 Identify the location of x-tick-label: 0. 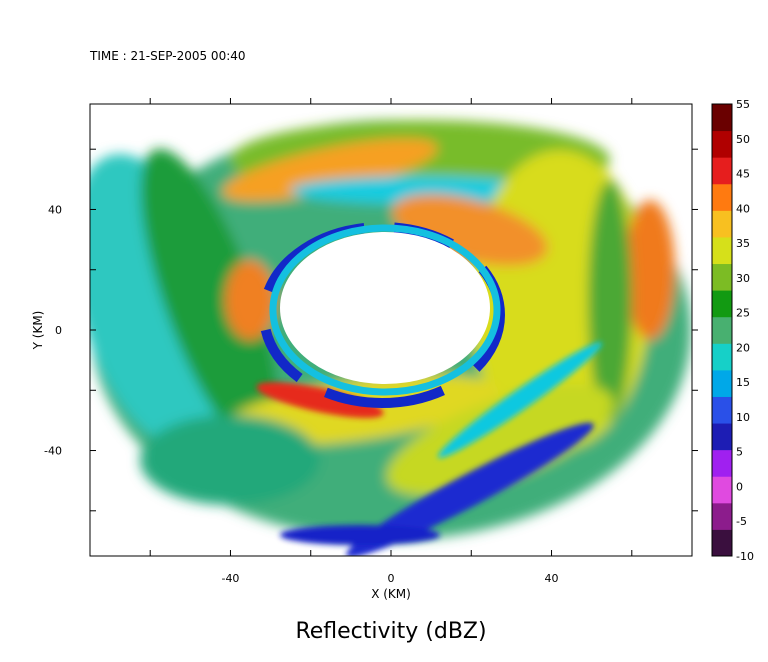
(391, 578).